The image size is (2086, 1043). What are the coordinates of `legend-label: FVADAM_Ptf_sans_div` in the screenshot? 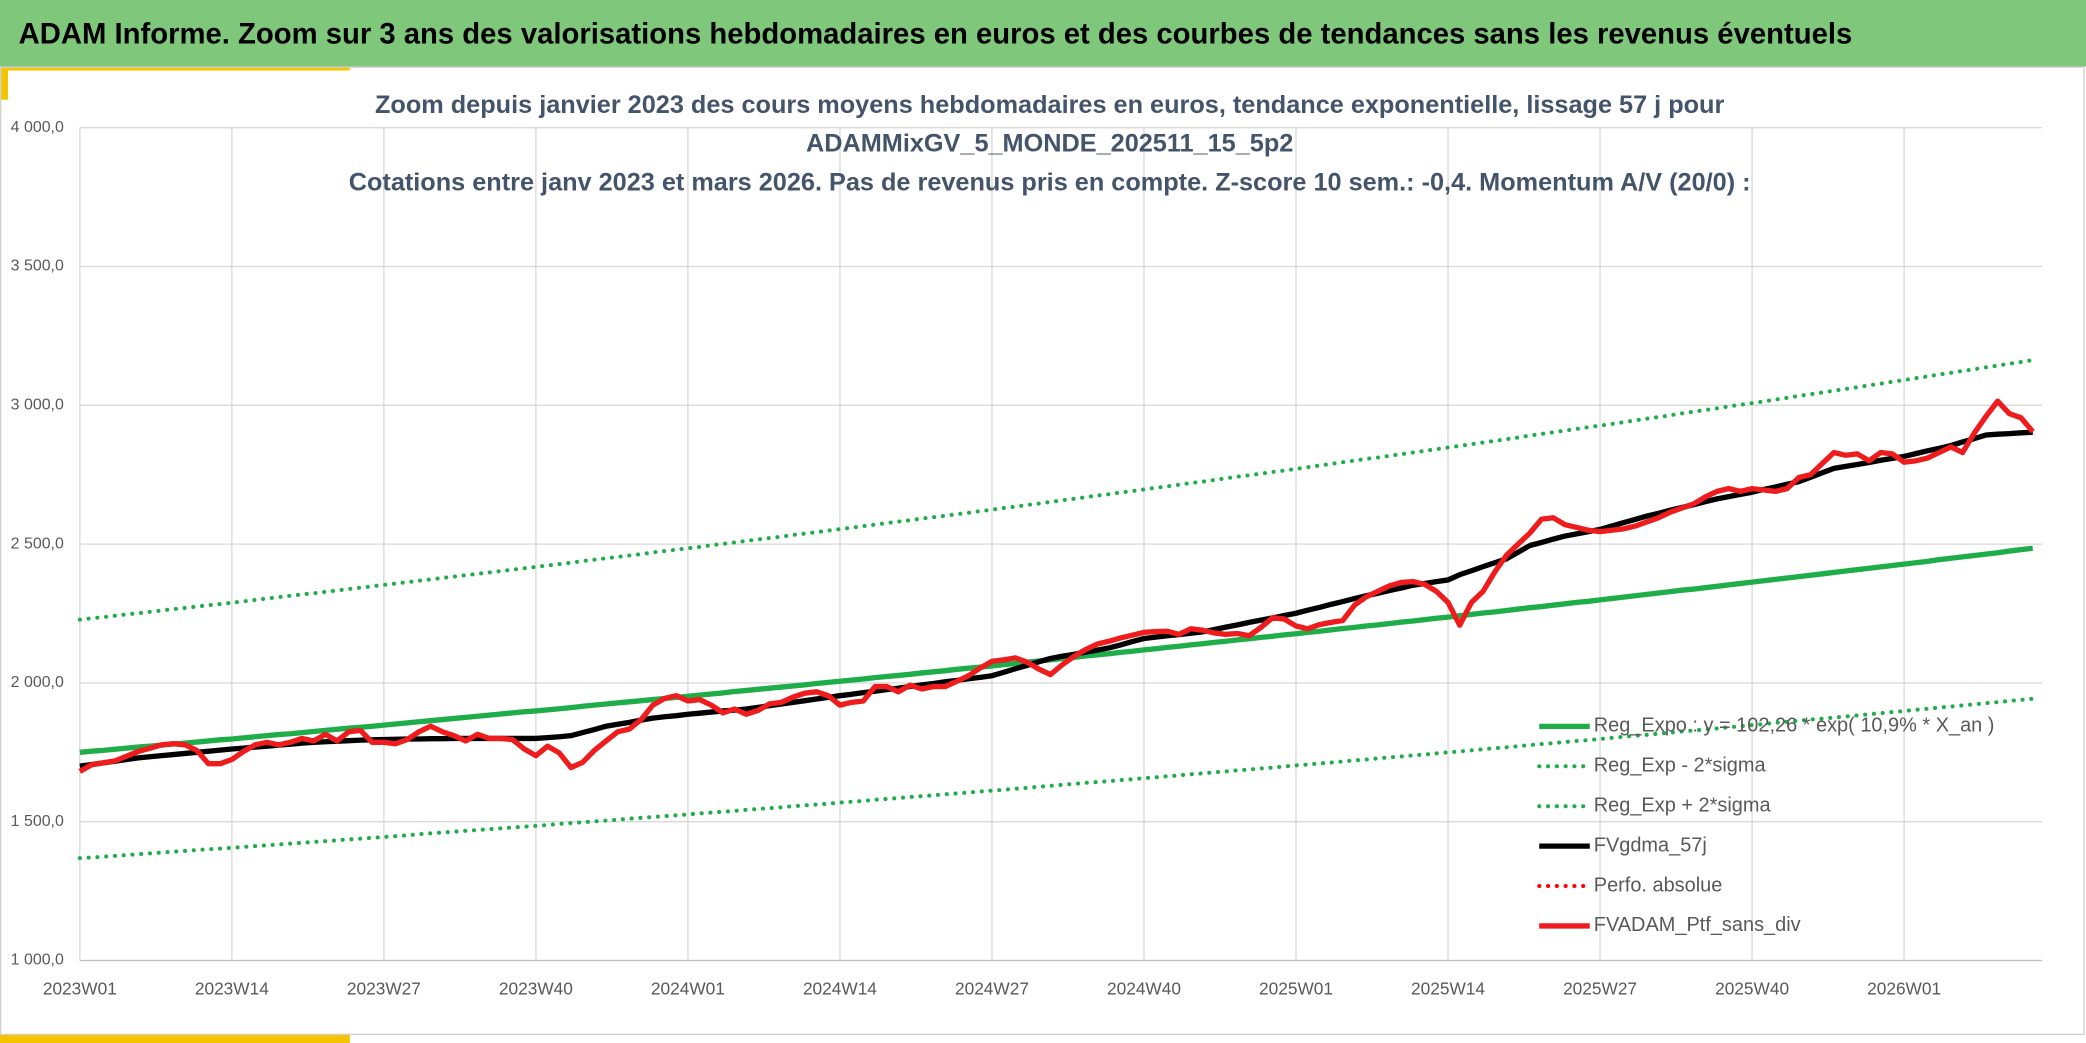 It's located at (1697, 925).